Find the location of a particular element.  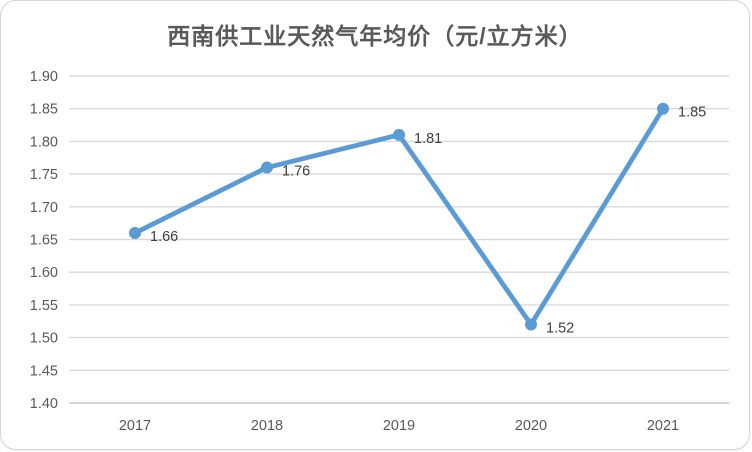

x-axis-tick-label: 2019 is located at coordinates (399, 426).